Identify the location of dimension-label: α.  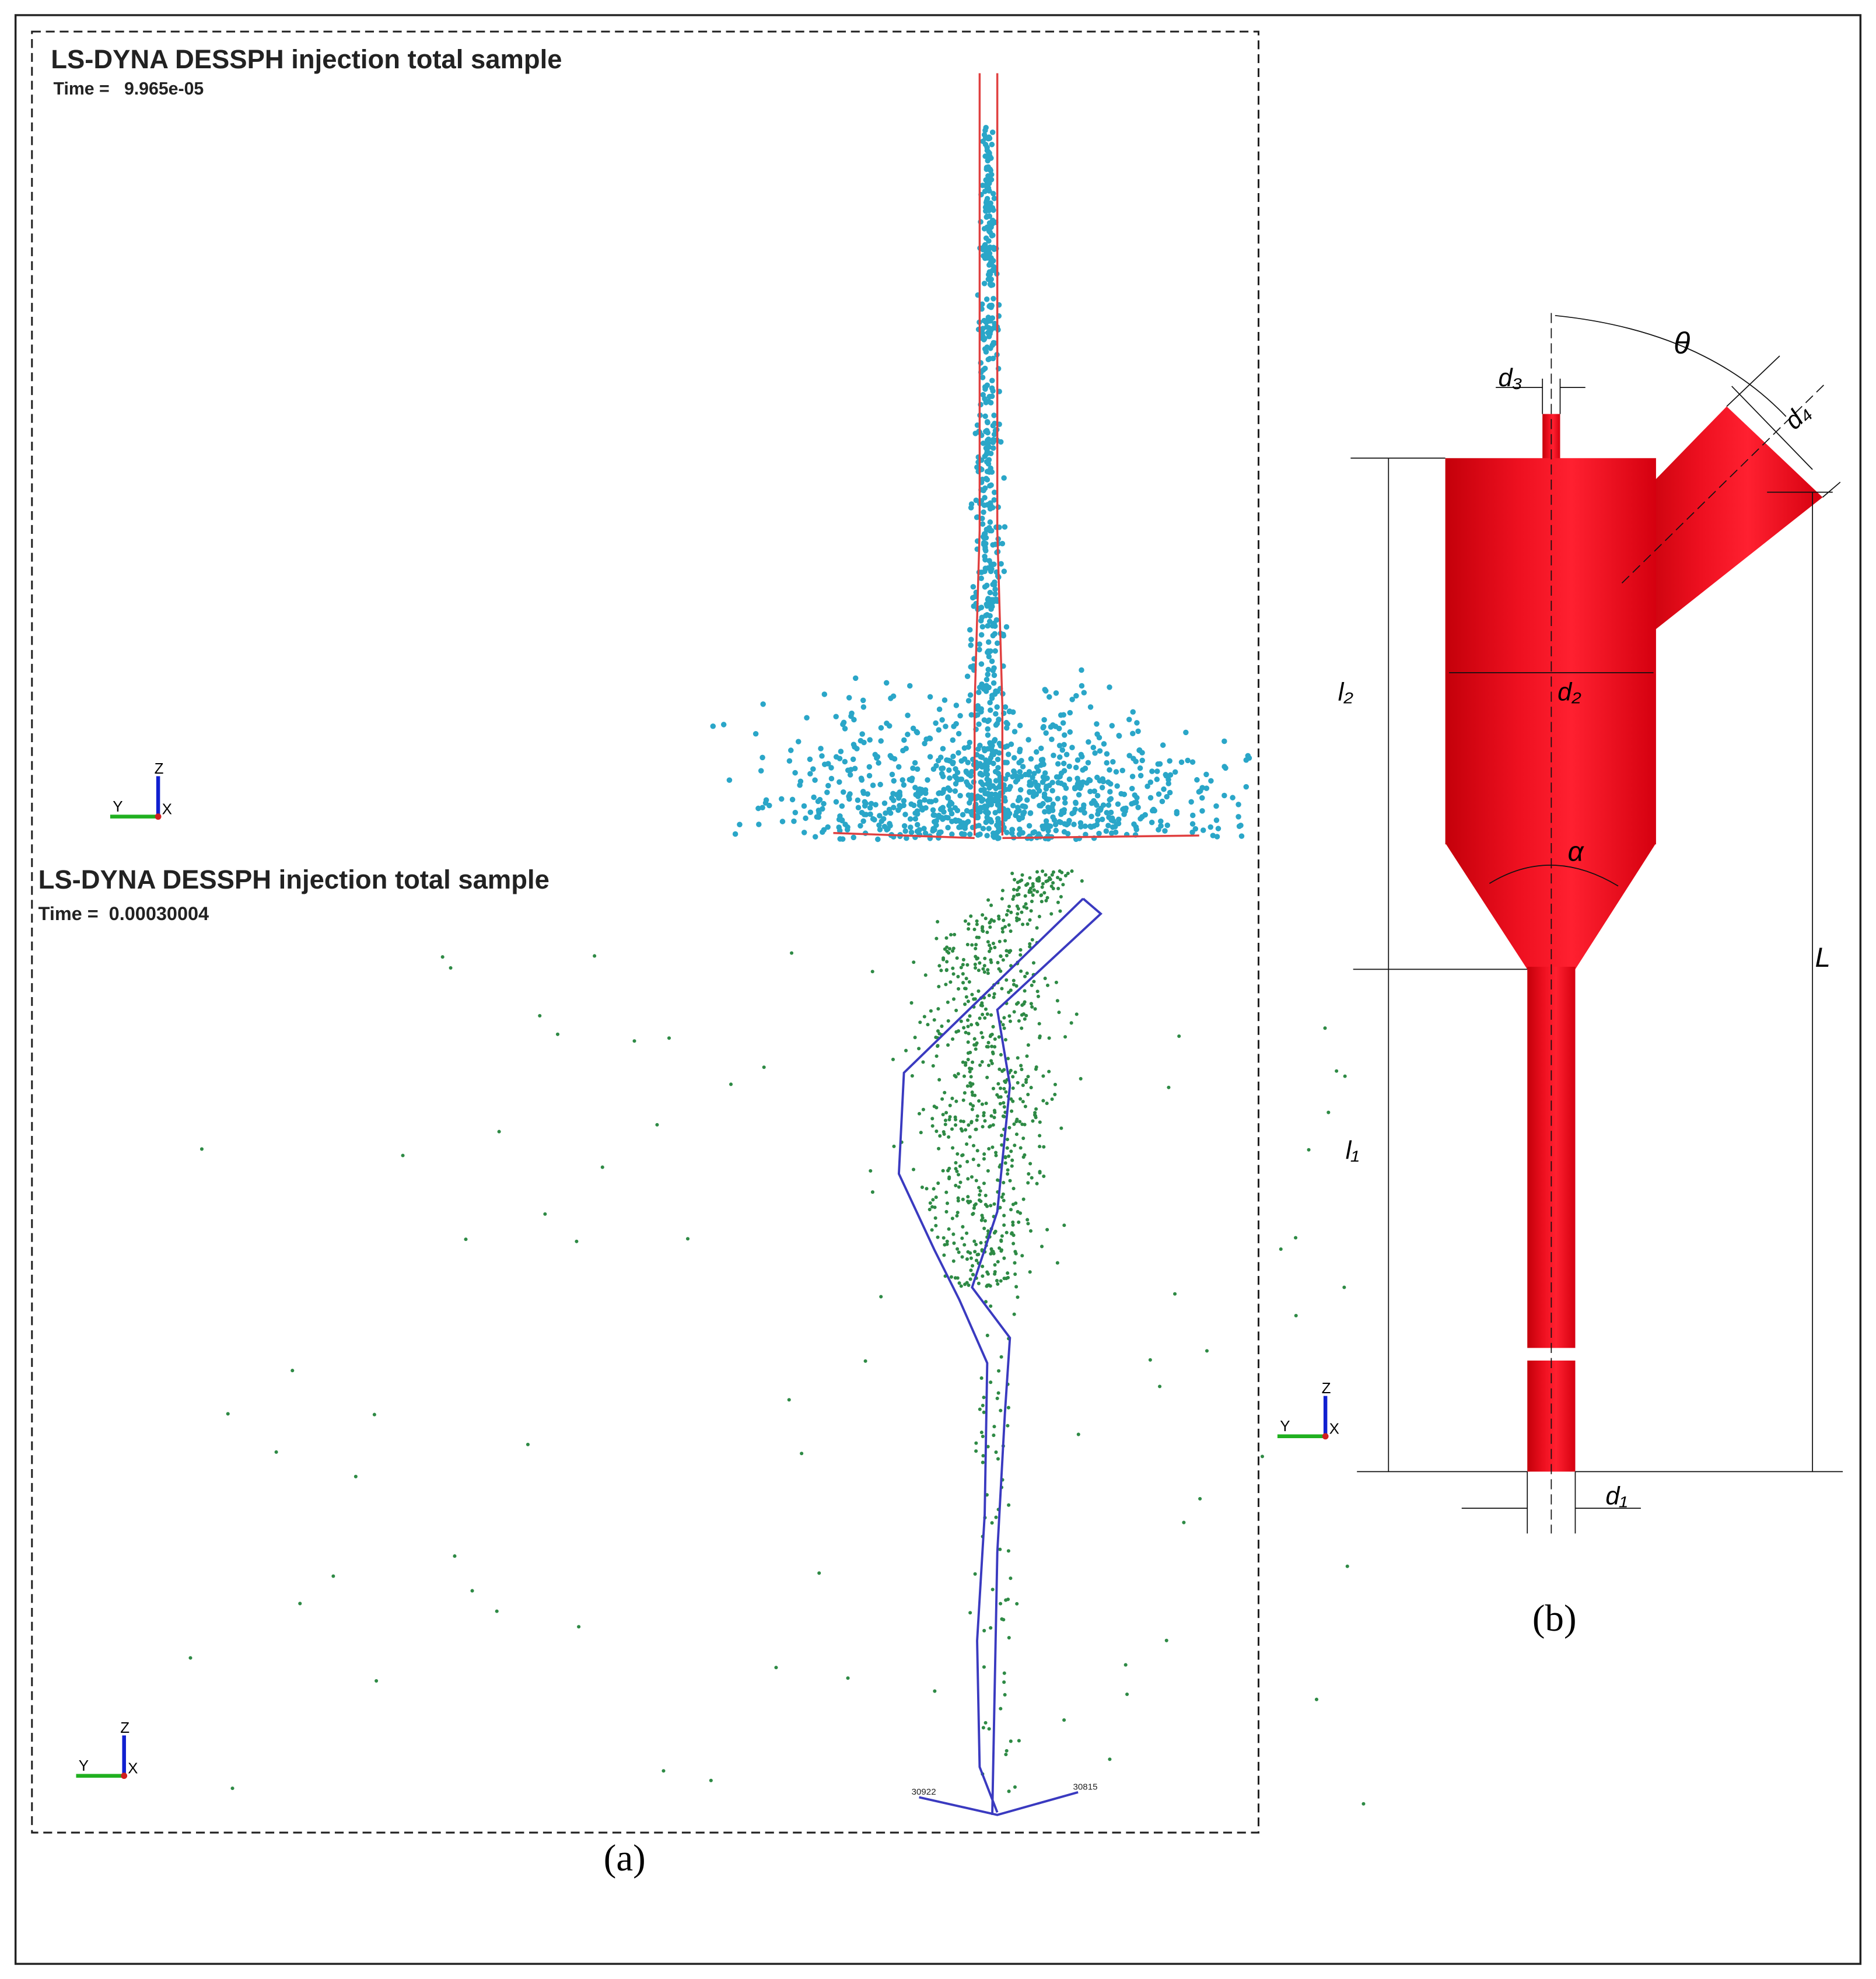
(1575, 852).